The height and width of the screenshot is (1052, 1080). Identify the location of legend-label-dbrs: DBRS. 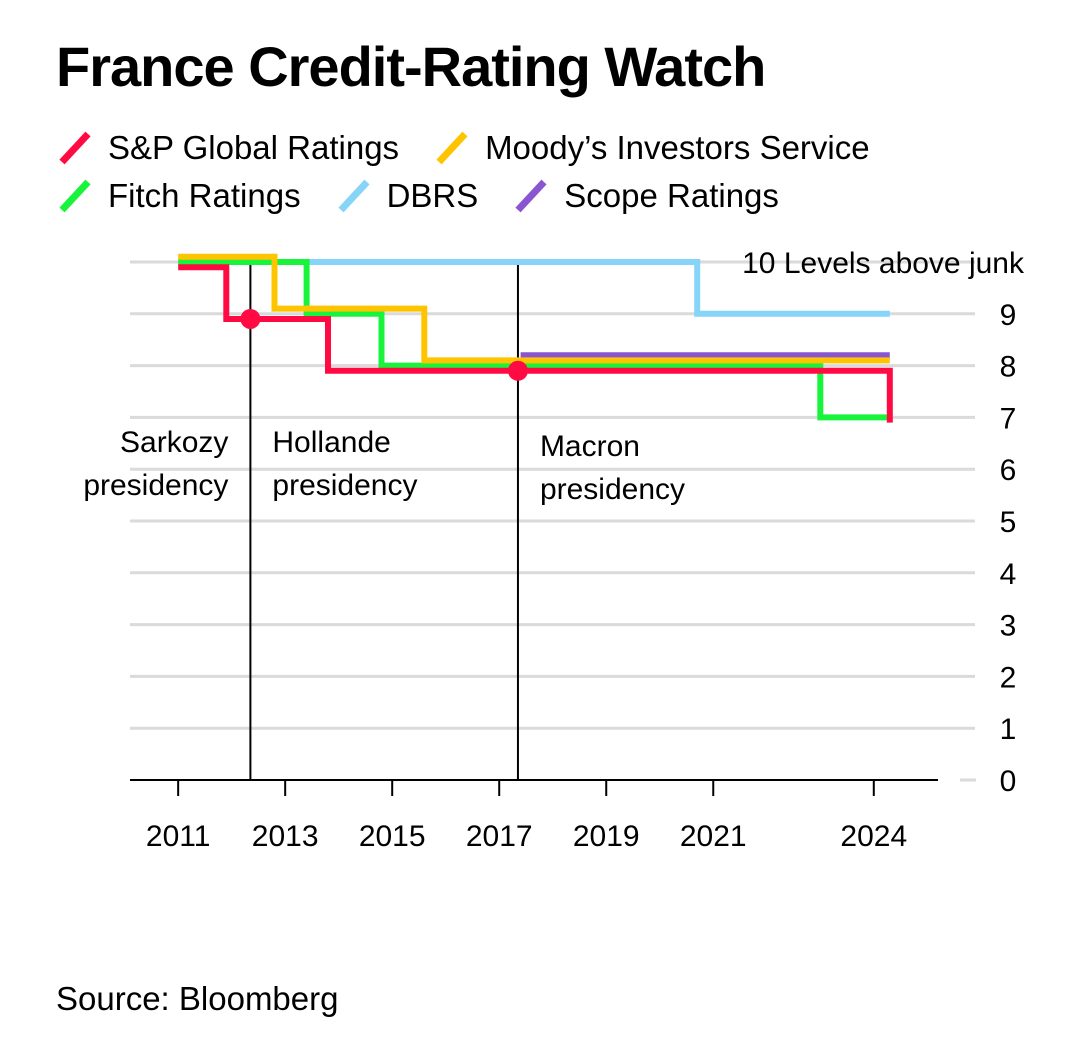
(432, 195).